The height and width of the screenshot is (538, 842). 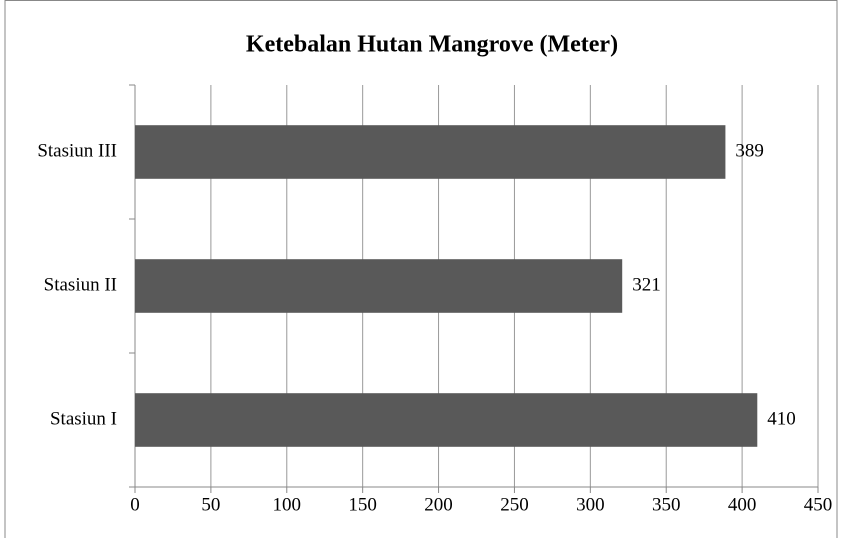 I want to click on x-tick-label: 150, so click(x=362, y=504).